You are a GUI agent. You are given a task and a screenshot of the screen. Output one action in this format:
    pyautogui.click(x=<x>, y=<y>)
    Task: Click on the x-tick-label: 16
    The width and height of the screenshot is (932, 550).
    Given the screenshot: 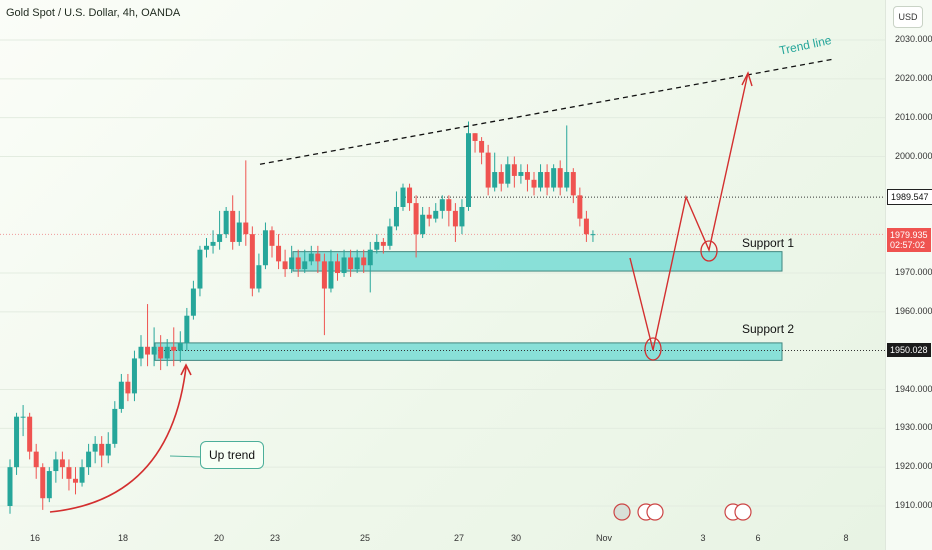 What is the action you would take?
    pyautogui.click(x=35, y=538)
    